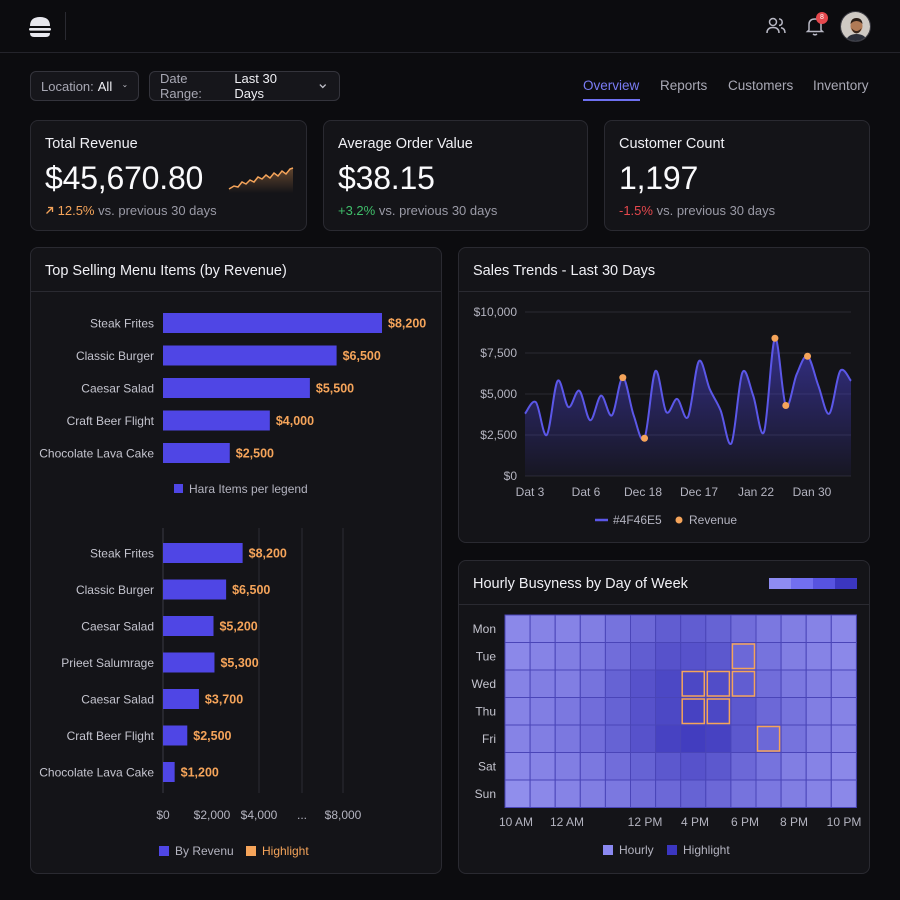  I want to click on date-range-filter-label: Date Range:, so click(181, 86).